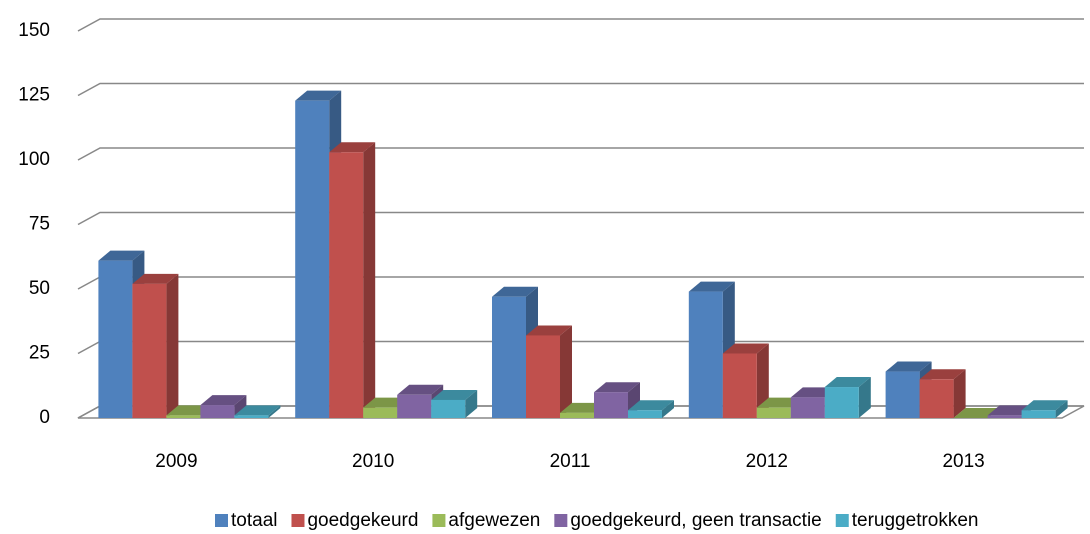  I want to click on legend-label: totaal, so click(254, 520).